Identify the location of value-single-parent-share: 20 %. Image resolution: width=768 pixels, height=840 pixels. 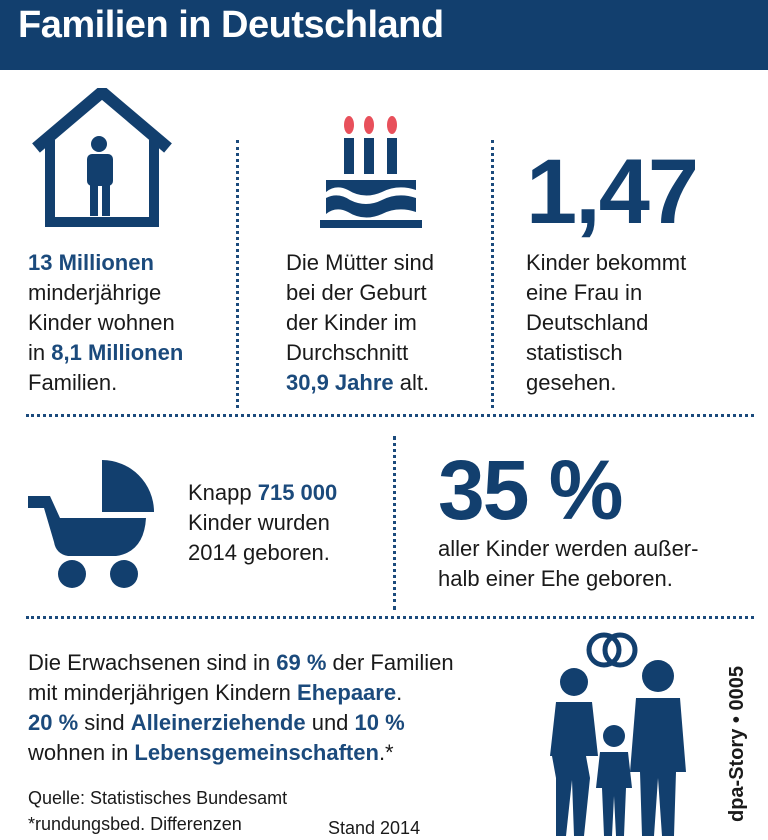
(53, 722).